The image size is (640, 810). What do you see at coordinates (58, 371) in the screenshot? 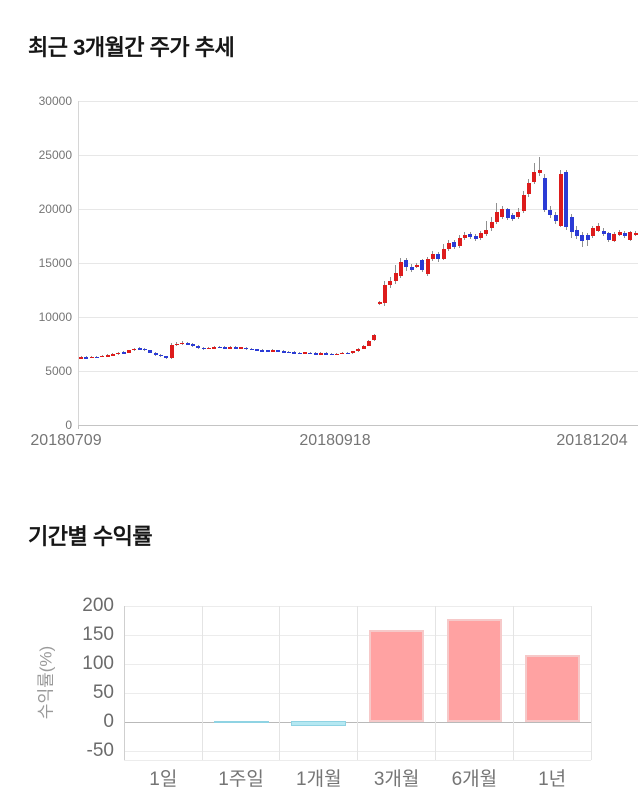
I see `y-axis-tick-label: 5000` at bounding box center [58, 371].